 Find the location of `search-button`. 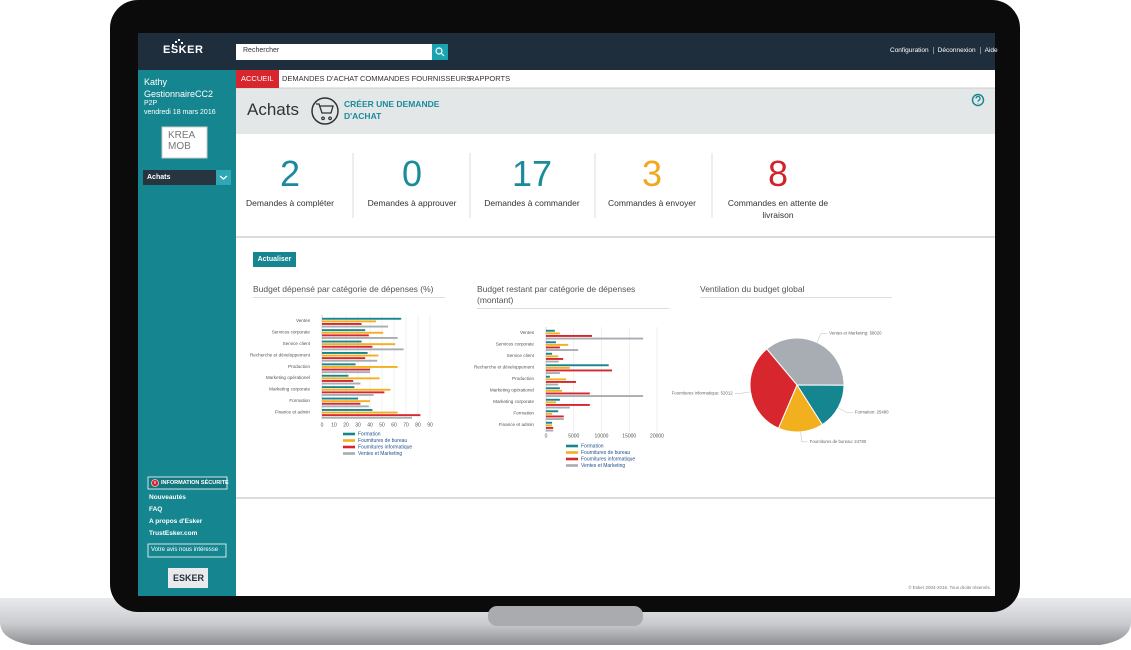

search-button is located at coordinates (440, 52).